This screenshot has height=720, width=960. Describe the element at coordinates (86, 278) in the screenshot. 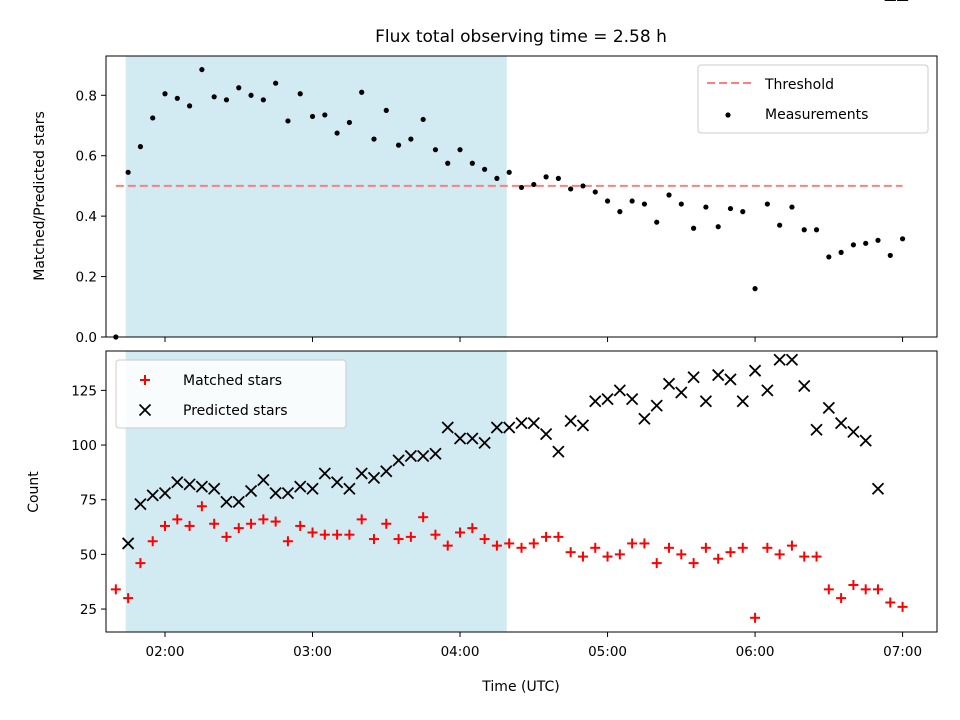

I see `y-tick-label: 0.2` at that location.